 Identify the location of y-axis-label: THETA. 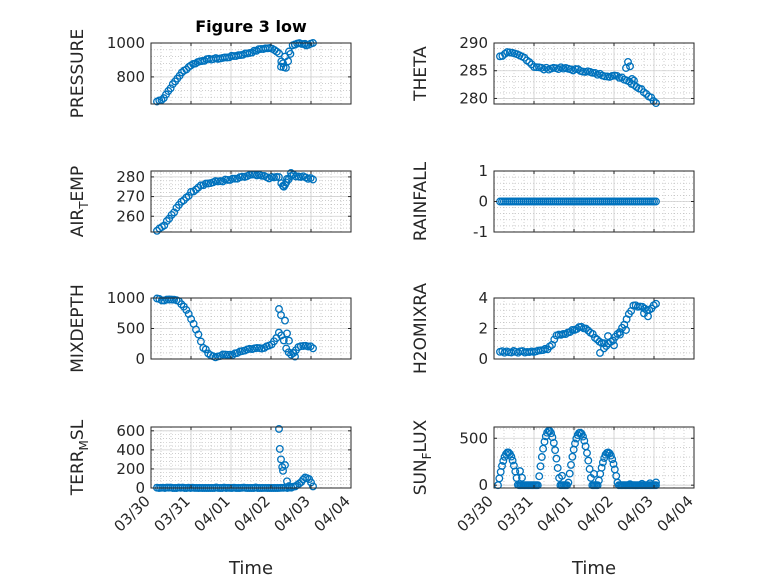
(421, 74).